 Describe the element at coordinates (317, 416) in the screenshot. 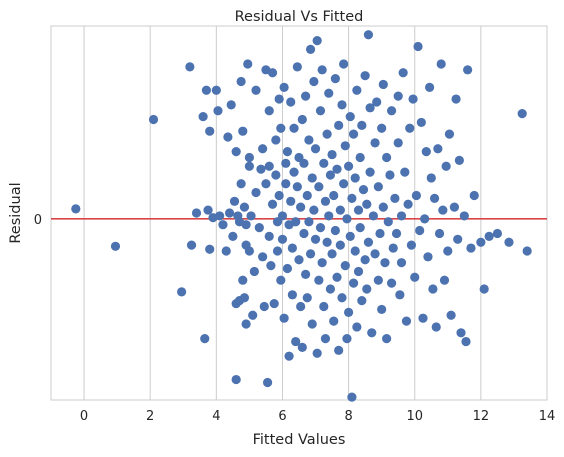

I see `x-tick-labels: 0 2 4 6 8 10 12 14` at that location.